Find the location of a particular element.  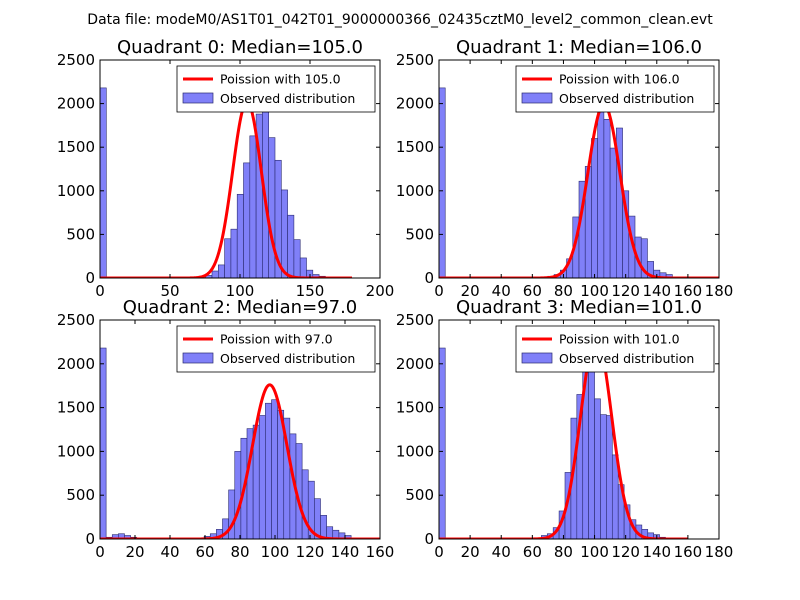

legend: Poission with 106.0 Observed distribution is located at coordinates (615, 89).